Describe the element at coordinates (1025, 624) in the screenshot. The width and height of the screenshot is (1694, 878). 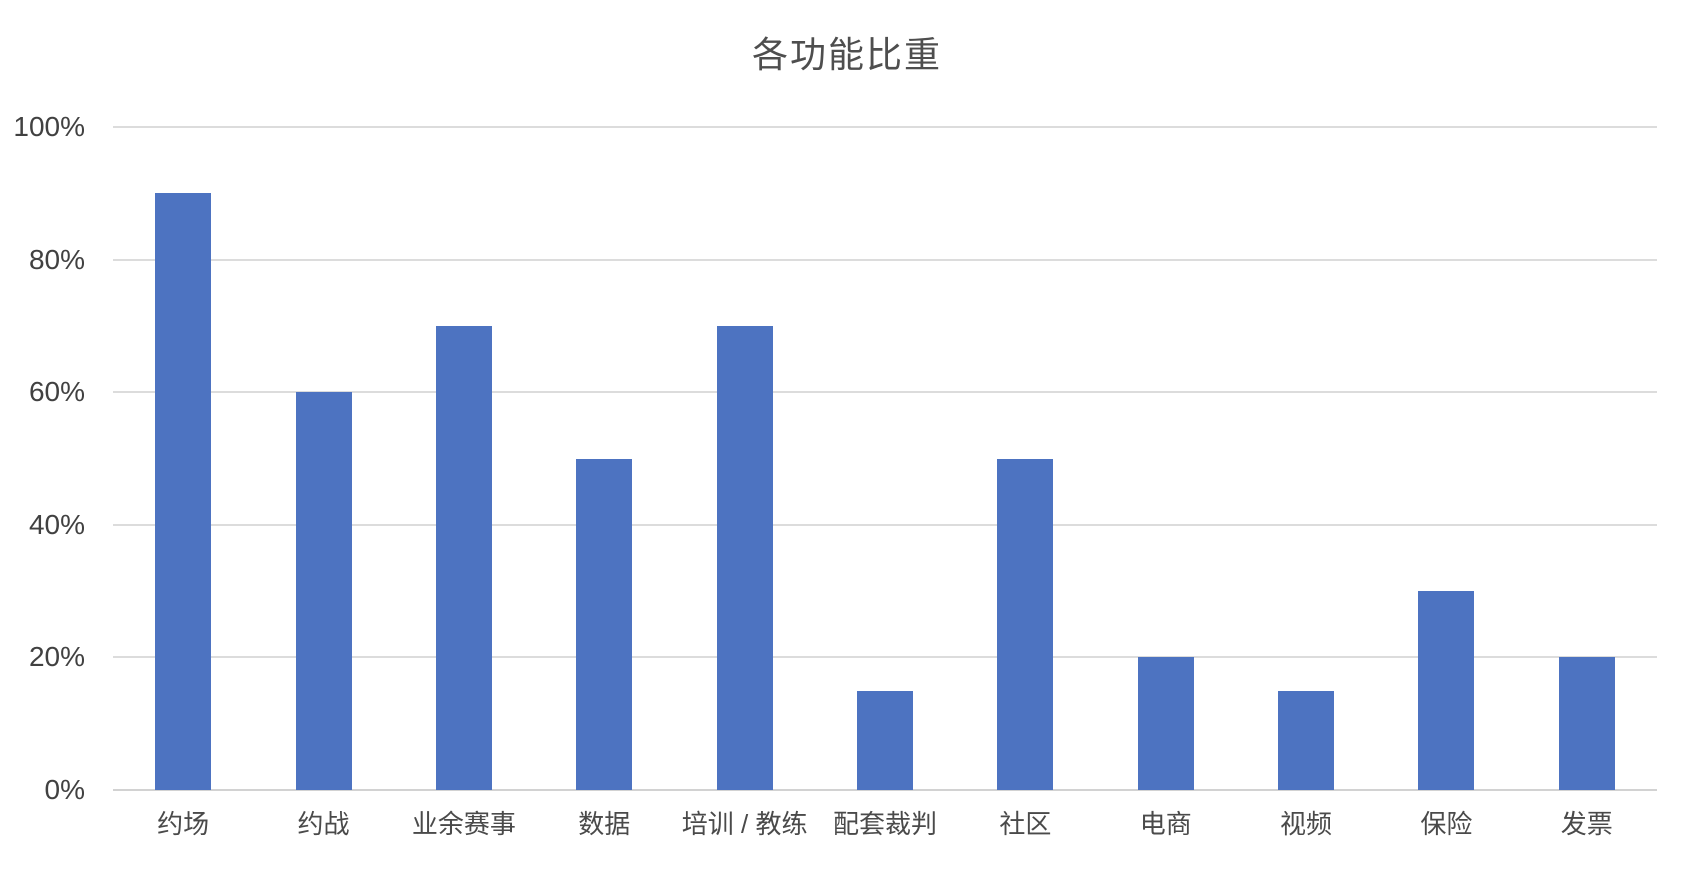
I see `bar-社区` at that location.